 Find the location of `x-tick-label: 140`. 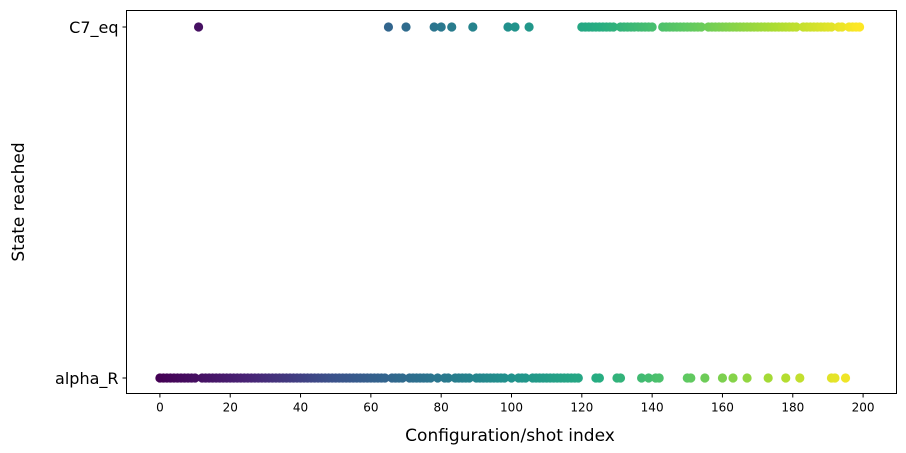

x-tick-label: 140 is located at coordinates (652, 408).